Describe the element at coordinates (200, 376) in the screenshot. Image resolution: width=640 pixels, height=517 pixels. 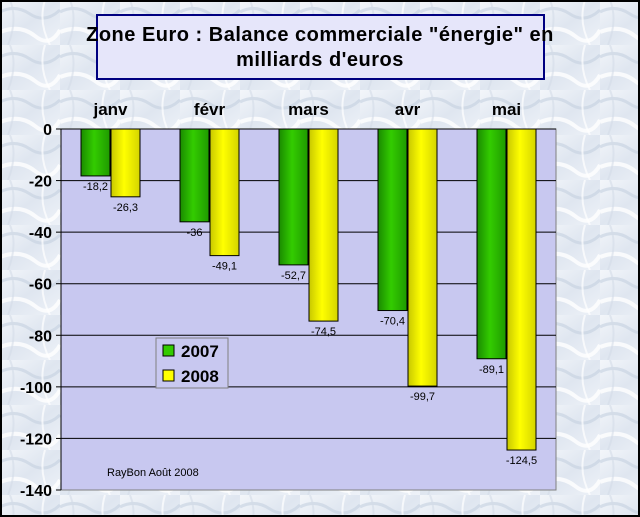
I see `legend-label-2008: 2008` at that location.